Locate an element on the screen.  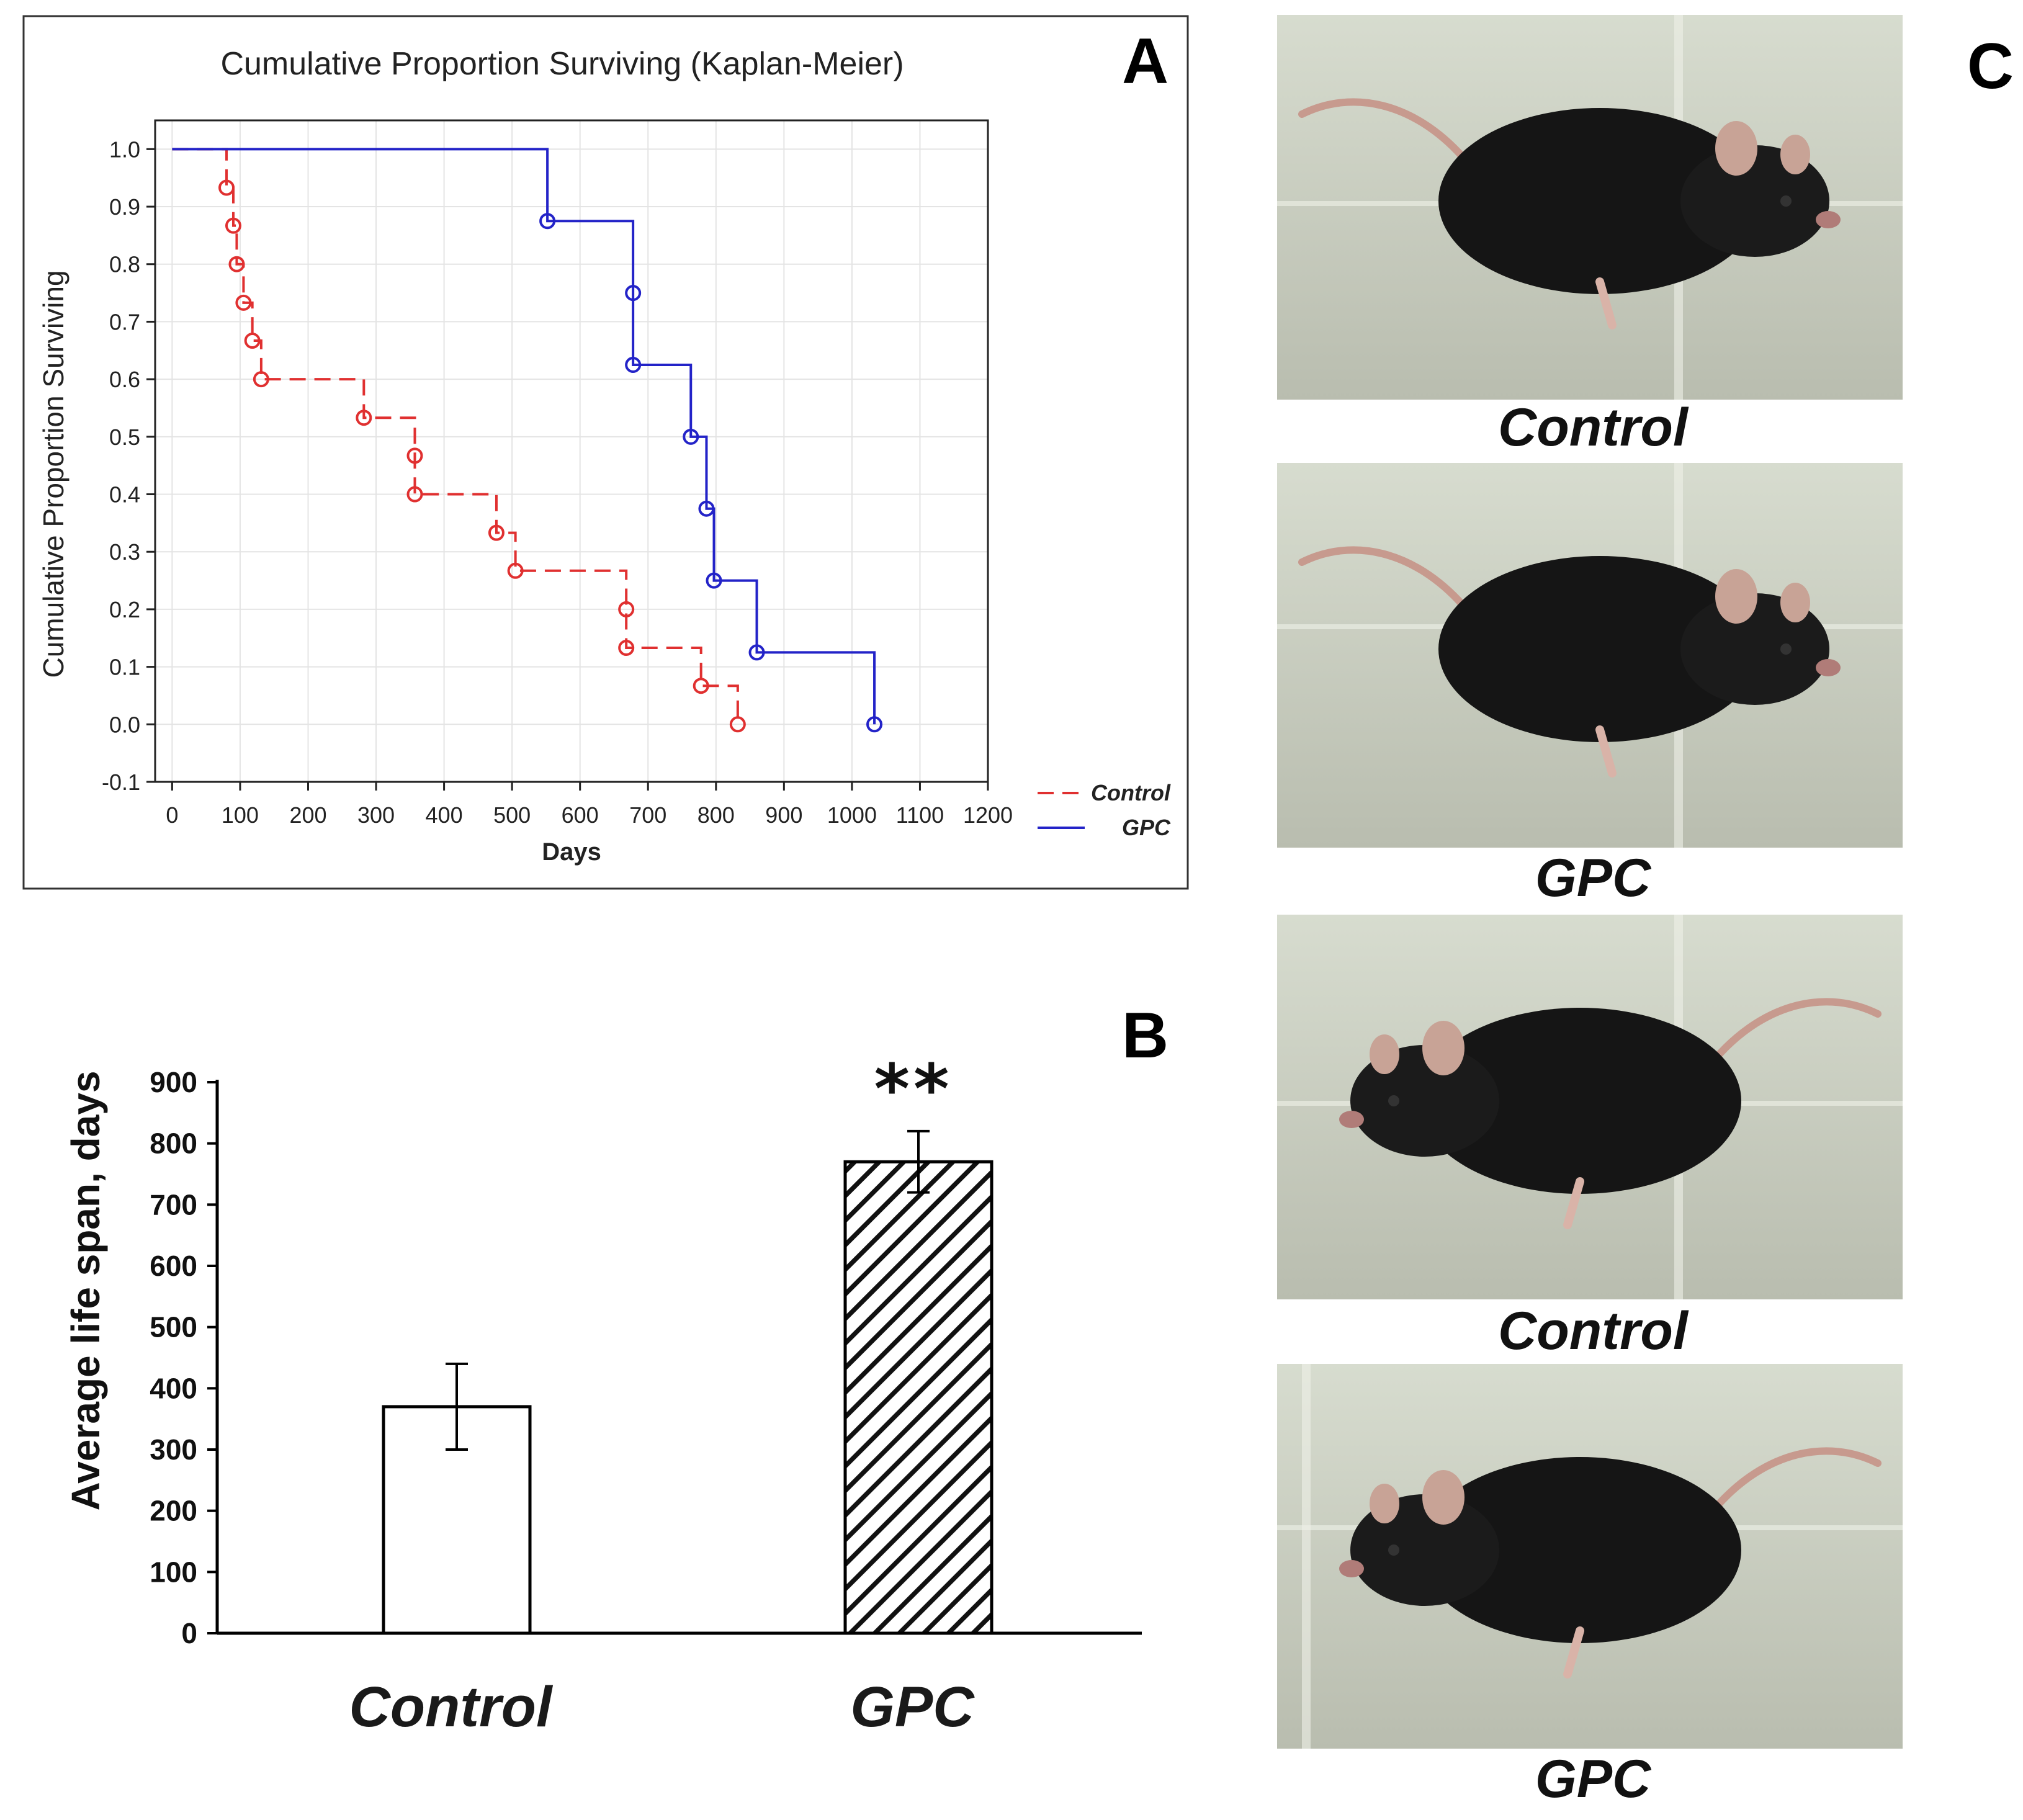
km-y-tick-label: 0.6 is located at coordinates (124, 379).